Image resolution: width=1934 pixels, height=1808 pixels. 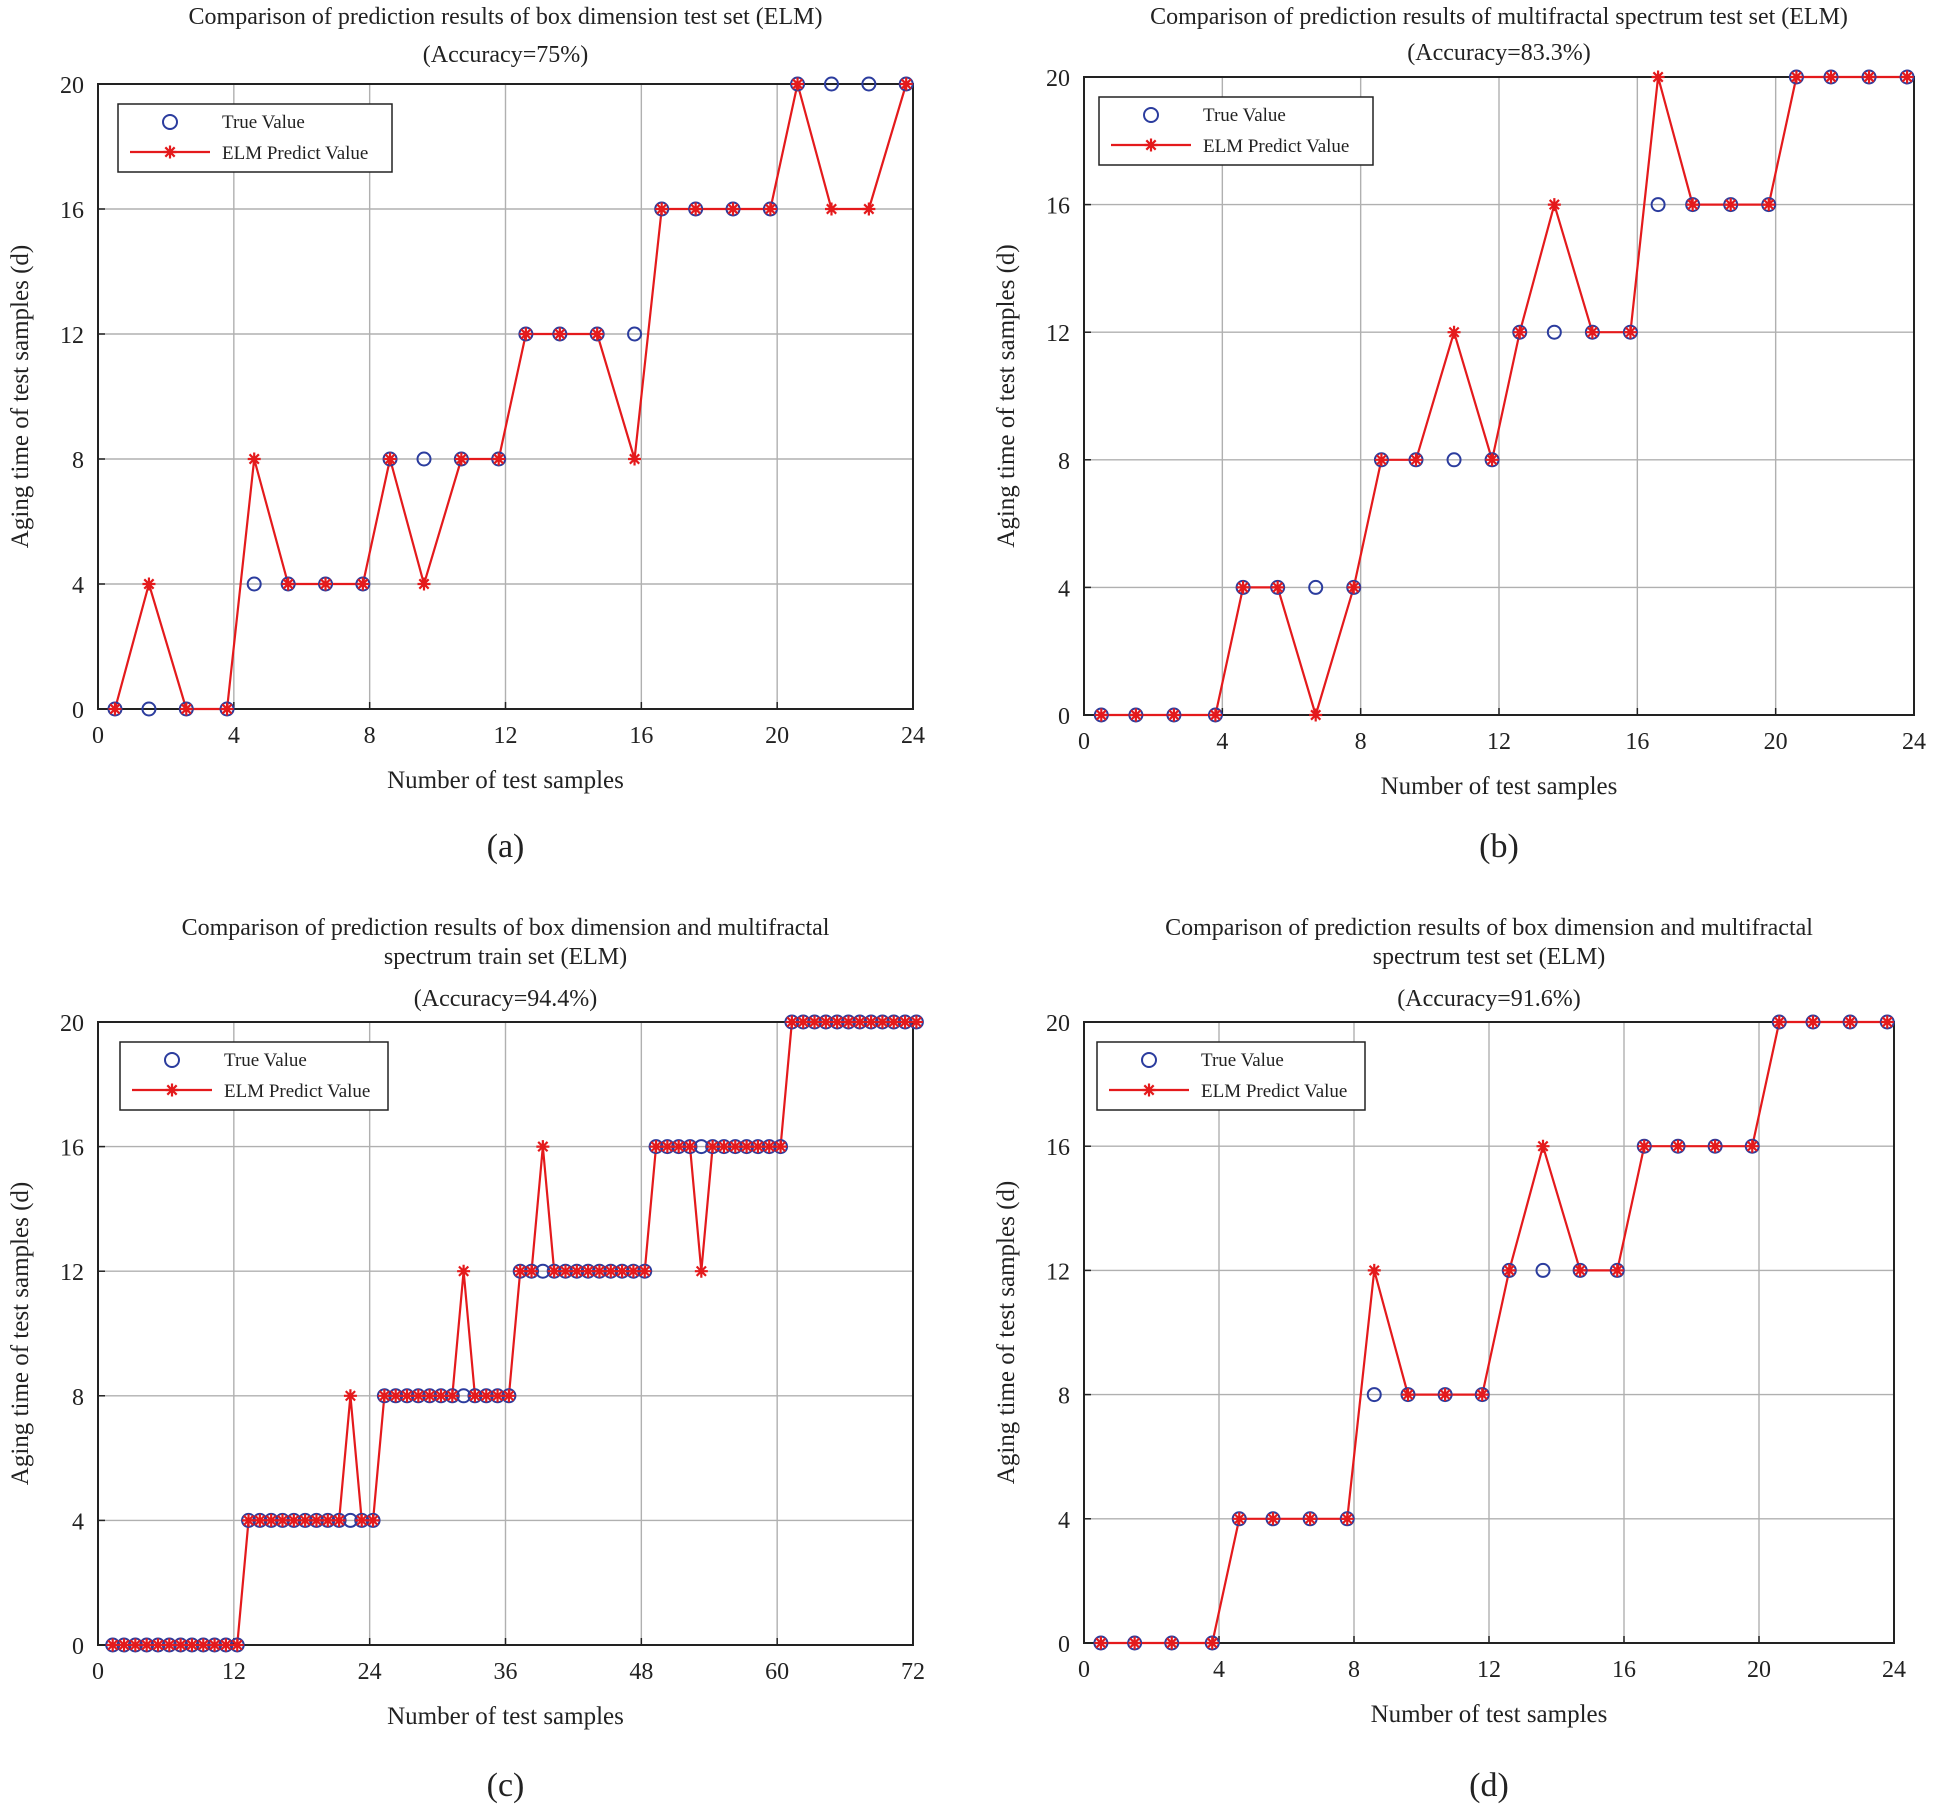 I want to click on x-tick-label: 12, so click(x=234, y=1672).